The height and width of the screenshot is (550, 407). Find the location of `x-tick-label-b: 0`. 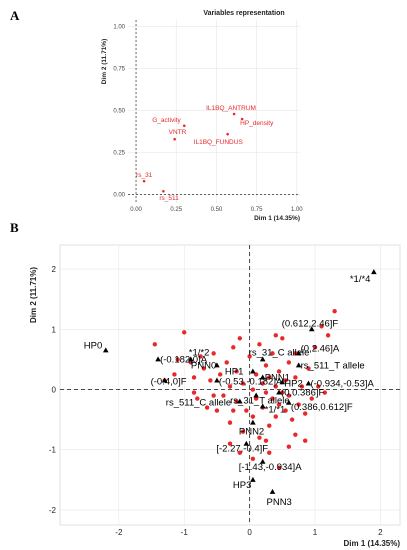

x-tick-label-b: 0 is located at coordinates (249, 532).